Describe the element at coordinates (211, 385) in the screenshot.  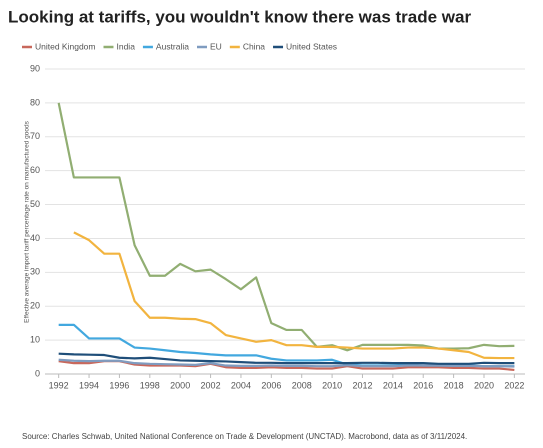
I see `x-tick-label: 2002` at that location.